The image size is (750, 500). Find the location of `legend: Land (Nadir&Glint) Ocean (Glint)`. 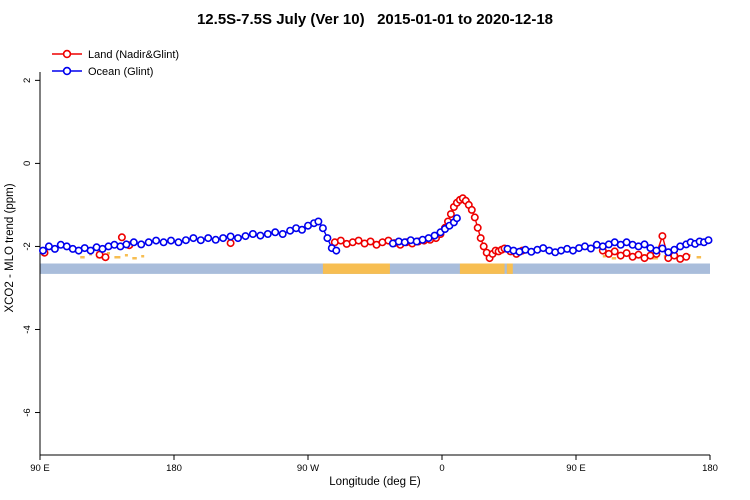

legend: Land (Nadir&Glint) Ocean (Glint) is located at coordinates (115, 63).